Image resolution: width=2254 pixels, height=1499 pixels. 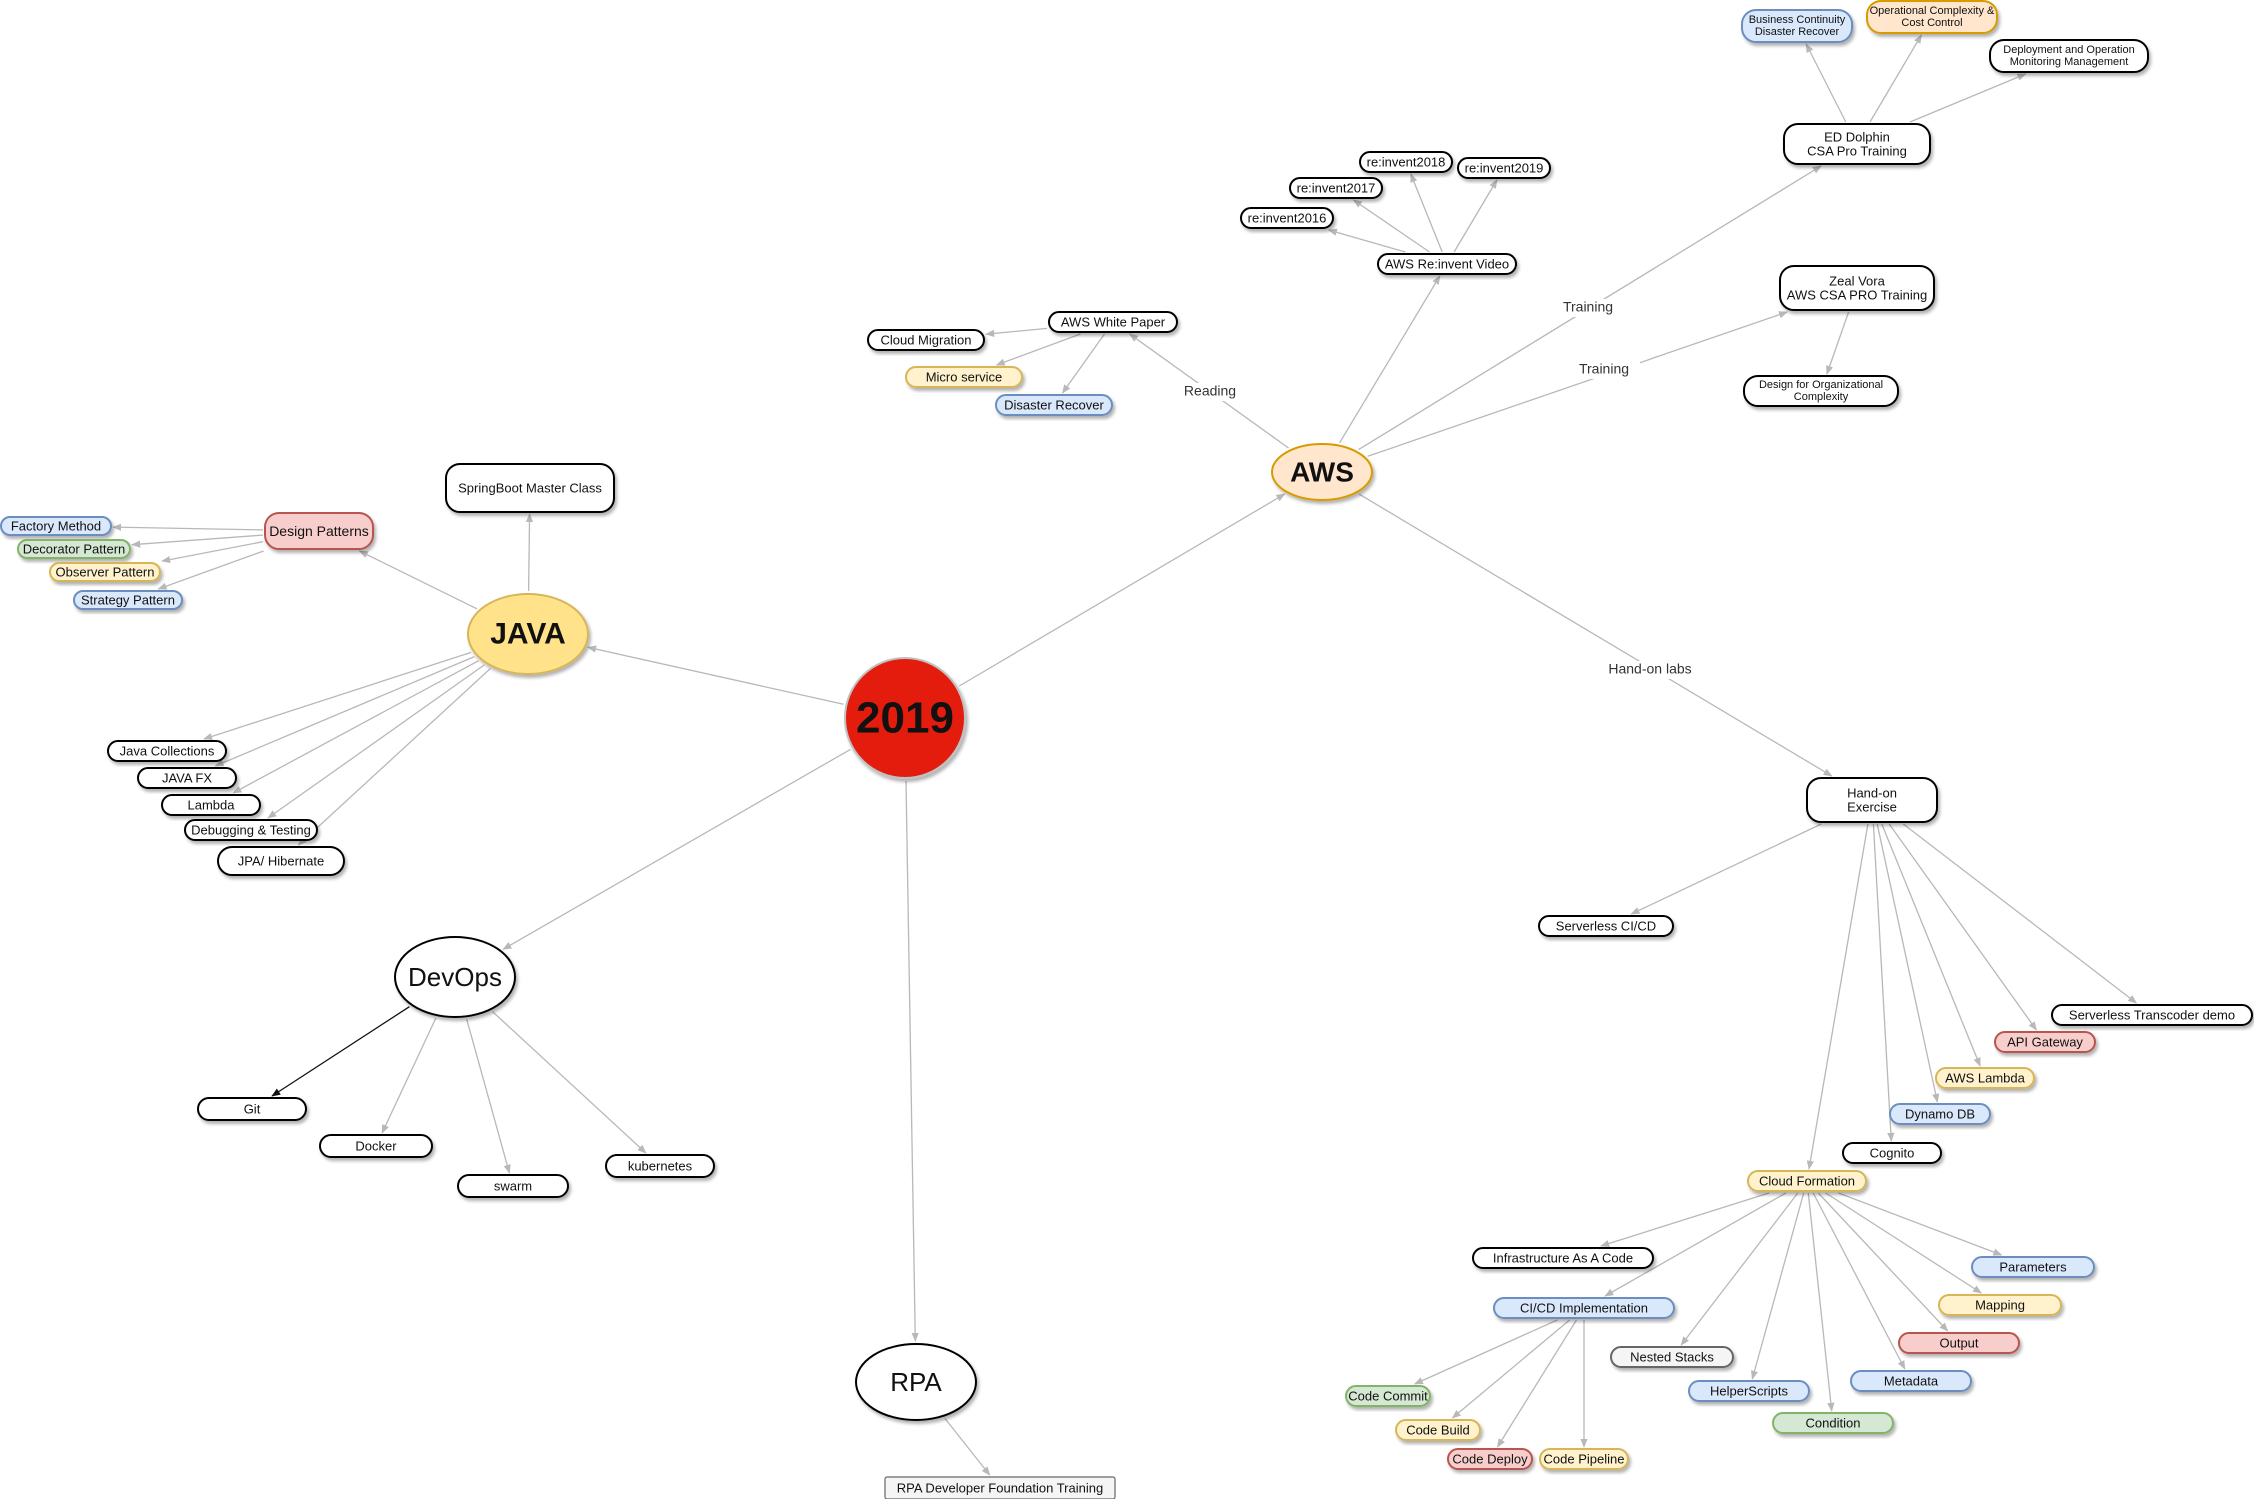 What do you see at coordinates (1797, 20) in the screenshot?
I see `node-label: Business Continuity` at bounding box center [1797, 20].